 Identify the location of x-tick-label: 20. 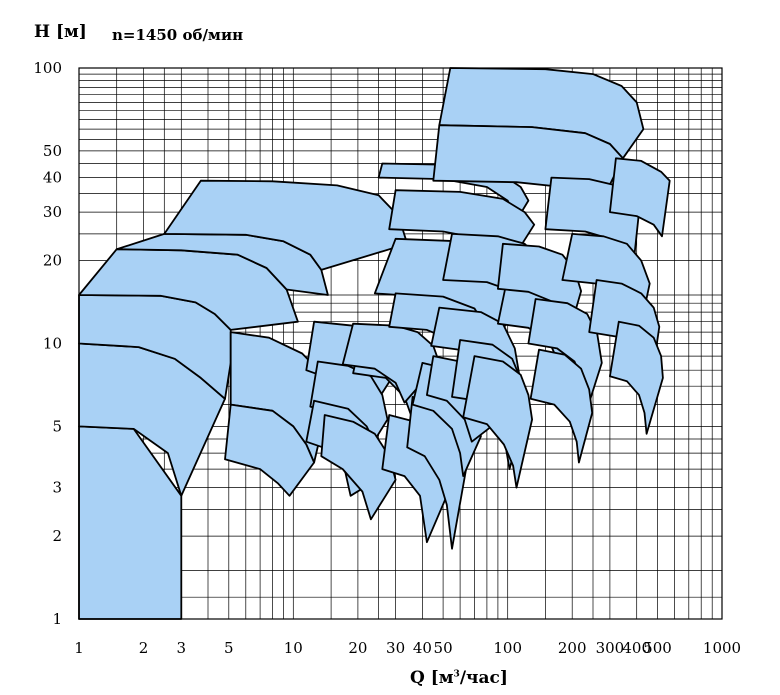
(357, 648).